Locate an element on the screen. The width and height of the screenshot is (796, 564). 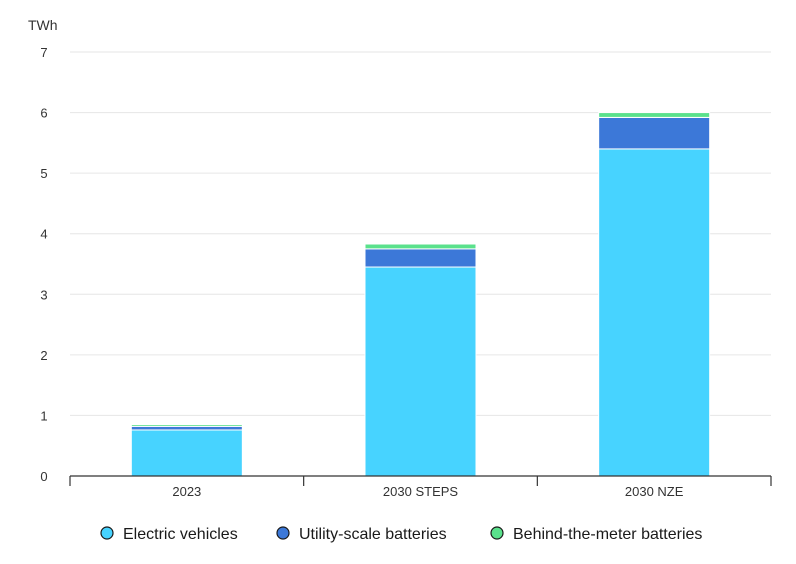
legend-item: Electric vehicles is located at coordinates (169, 534).